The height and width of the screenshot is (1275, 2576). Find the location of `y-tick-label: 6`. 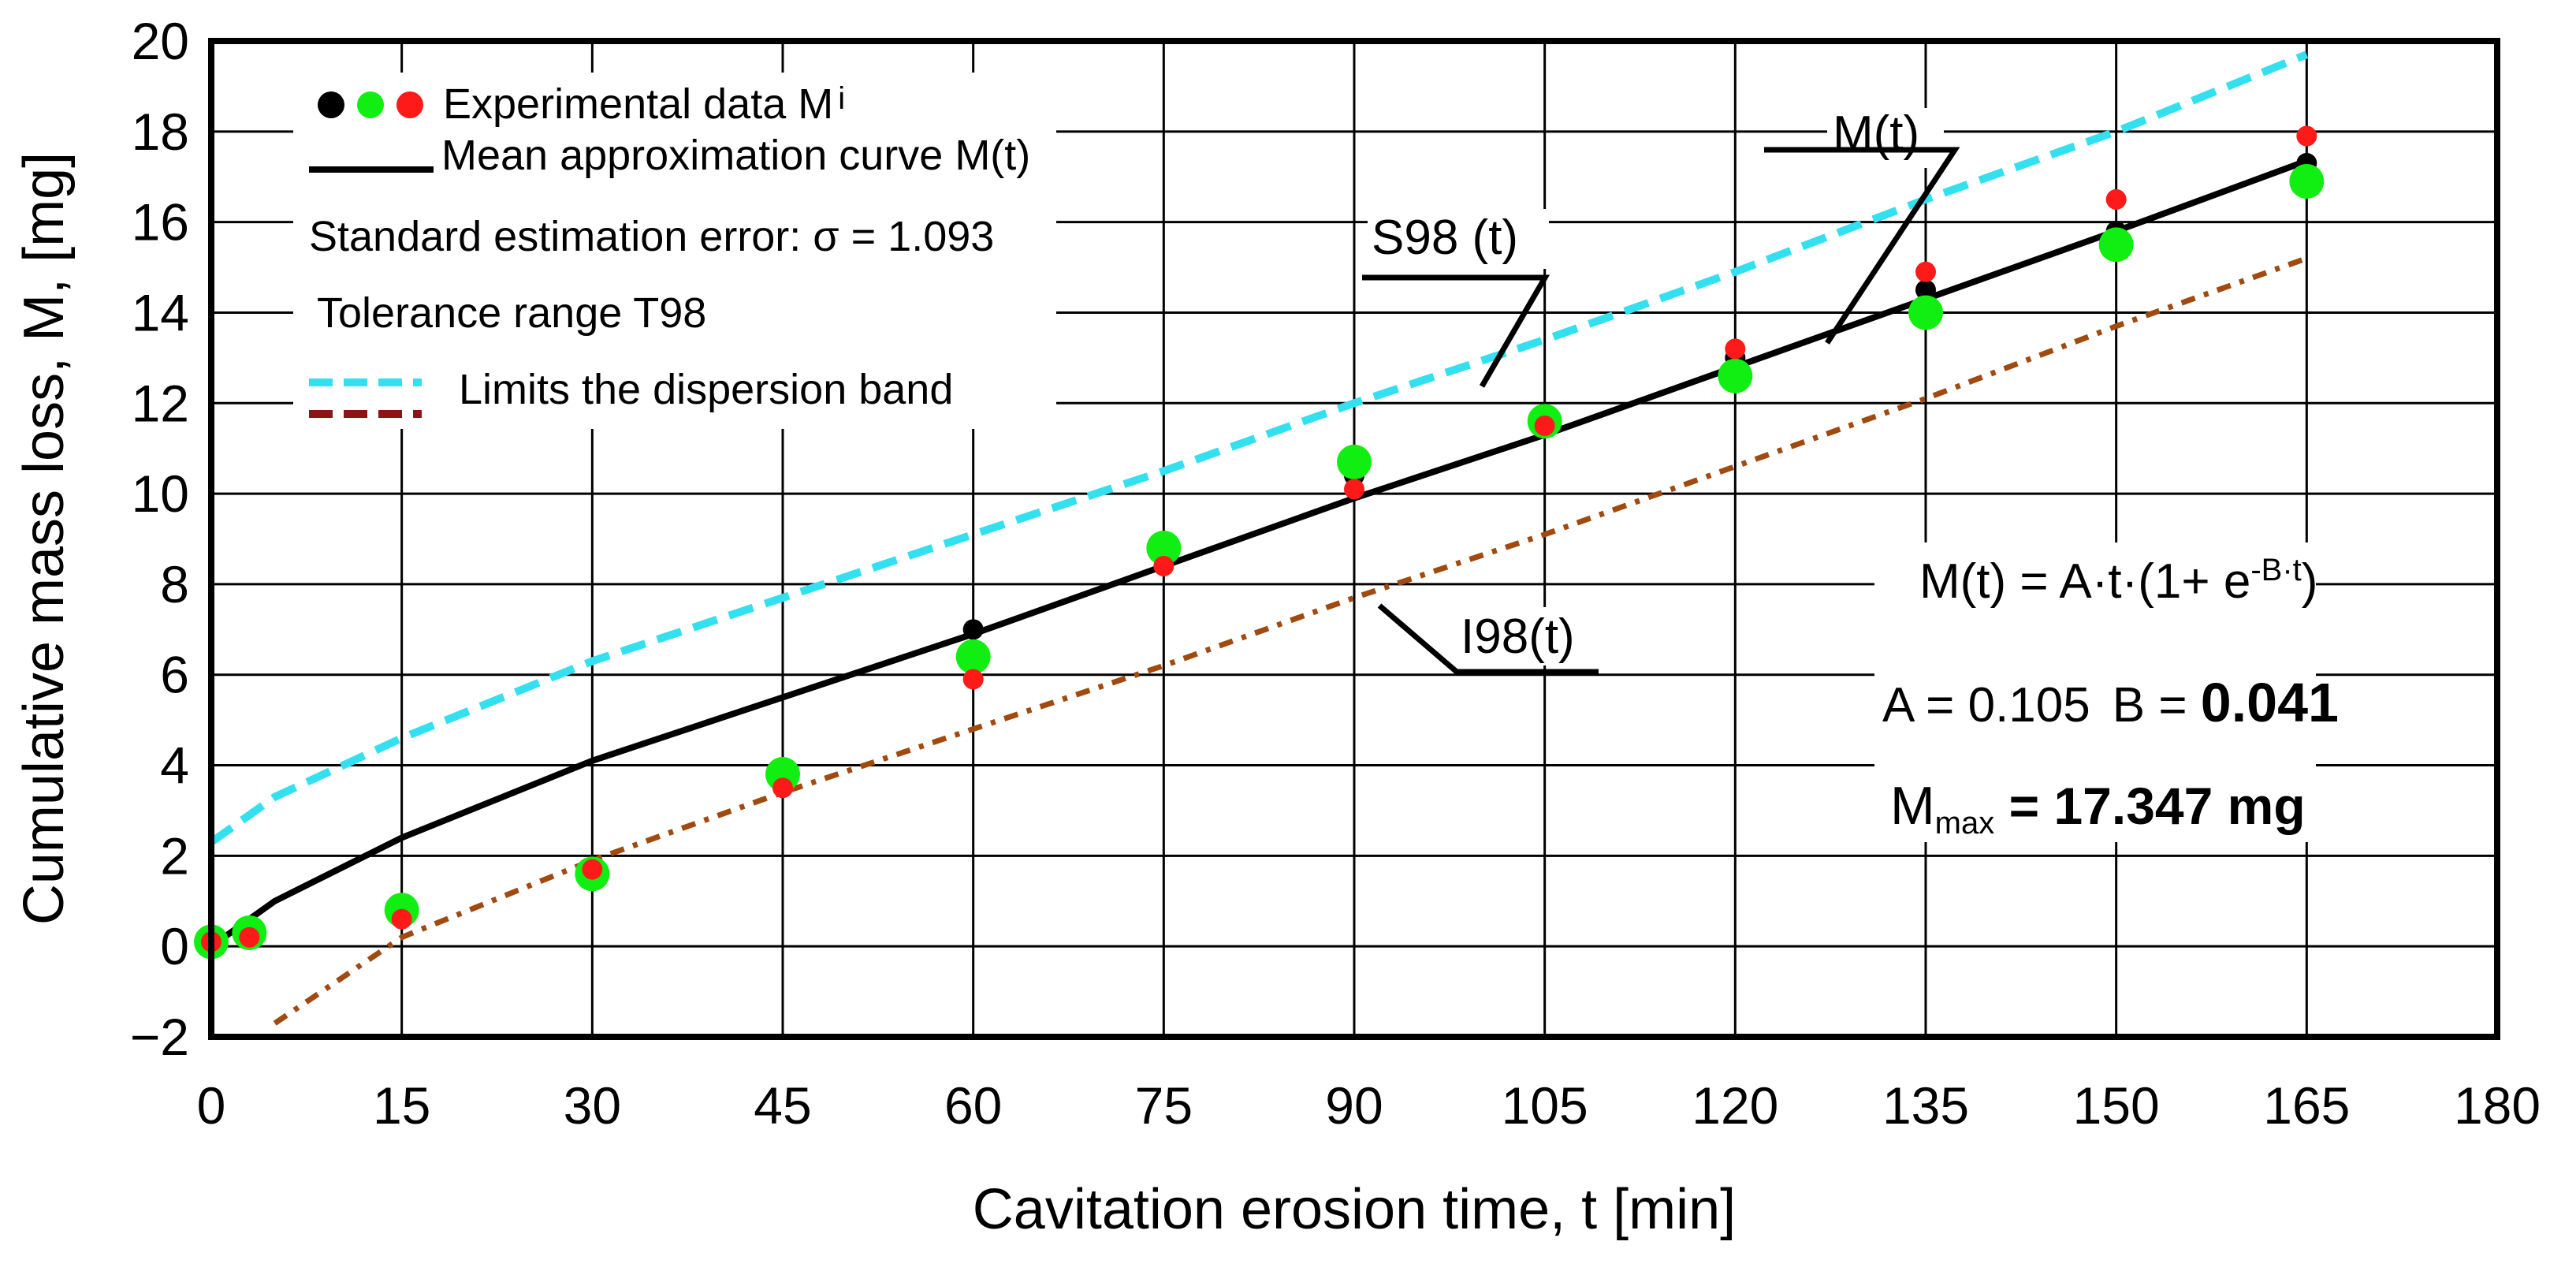

y-tick-label: 6 is located at coordinates (174, 675).